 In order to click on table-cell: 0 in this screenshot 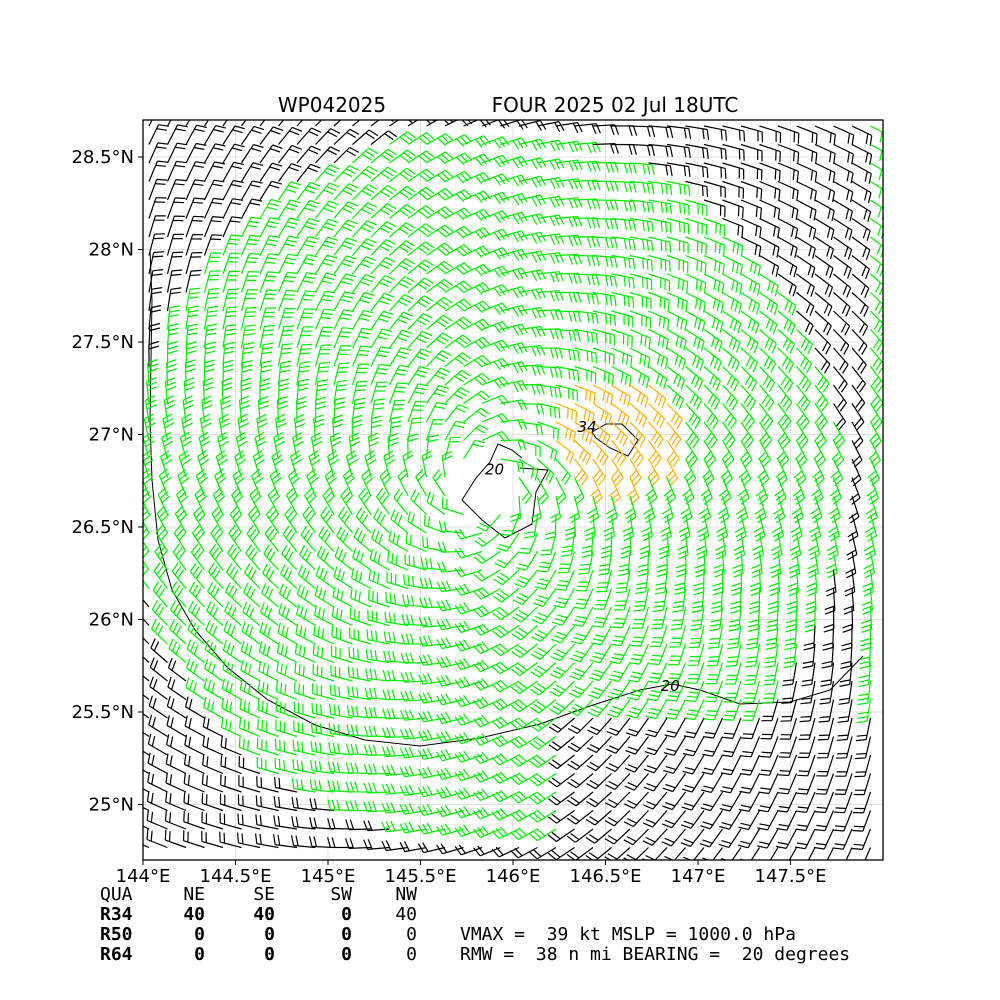, I will do `click(199, 954)`.